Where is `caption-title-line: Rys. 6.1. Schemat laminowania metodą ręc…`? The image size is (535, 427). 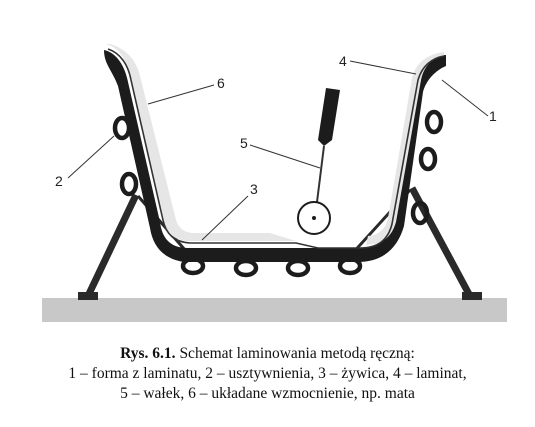
caption-title-line: Rys. 6.1. Schemat laminowania metodą ręc… is located at coordinates (267, 354).